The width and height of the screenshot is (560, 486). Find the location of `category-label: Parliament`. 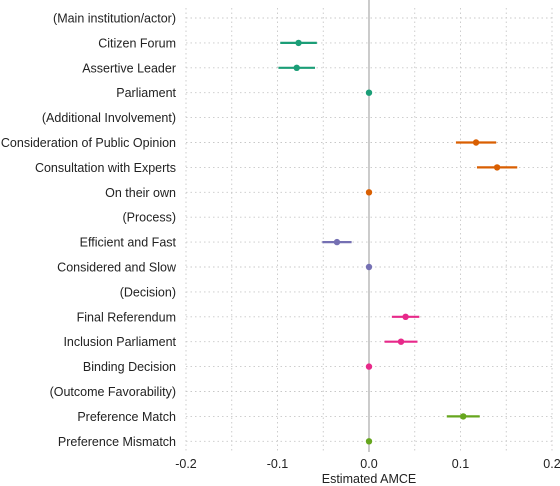

category-label: Parliament is located at coordinates (146, 93).